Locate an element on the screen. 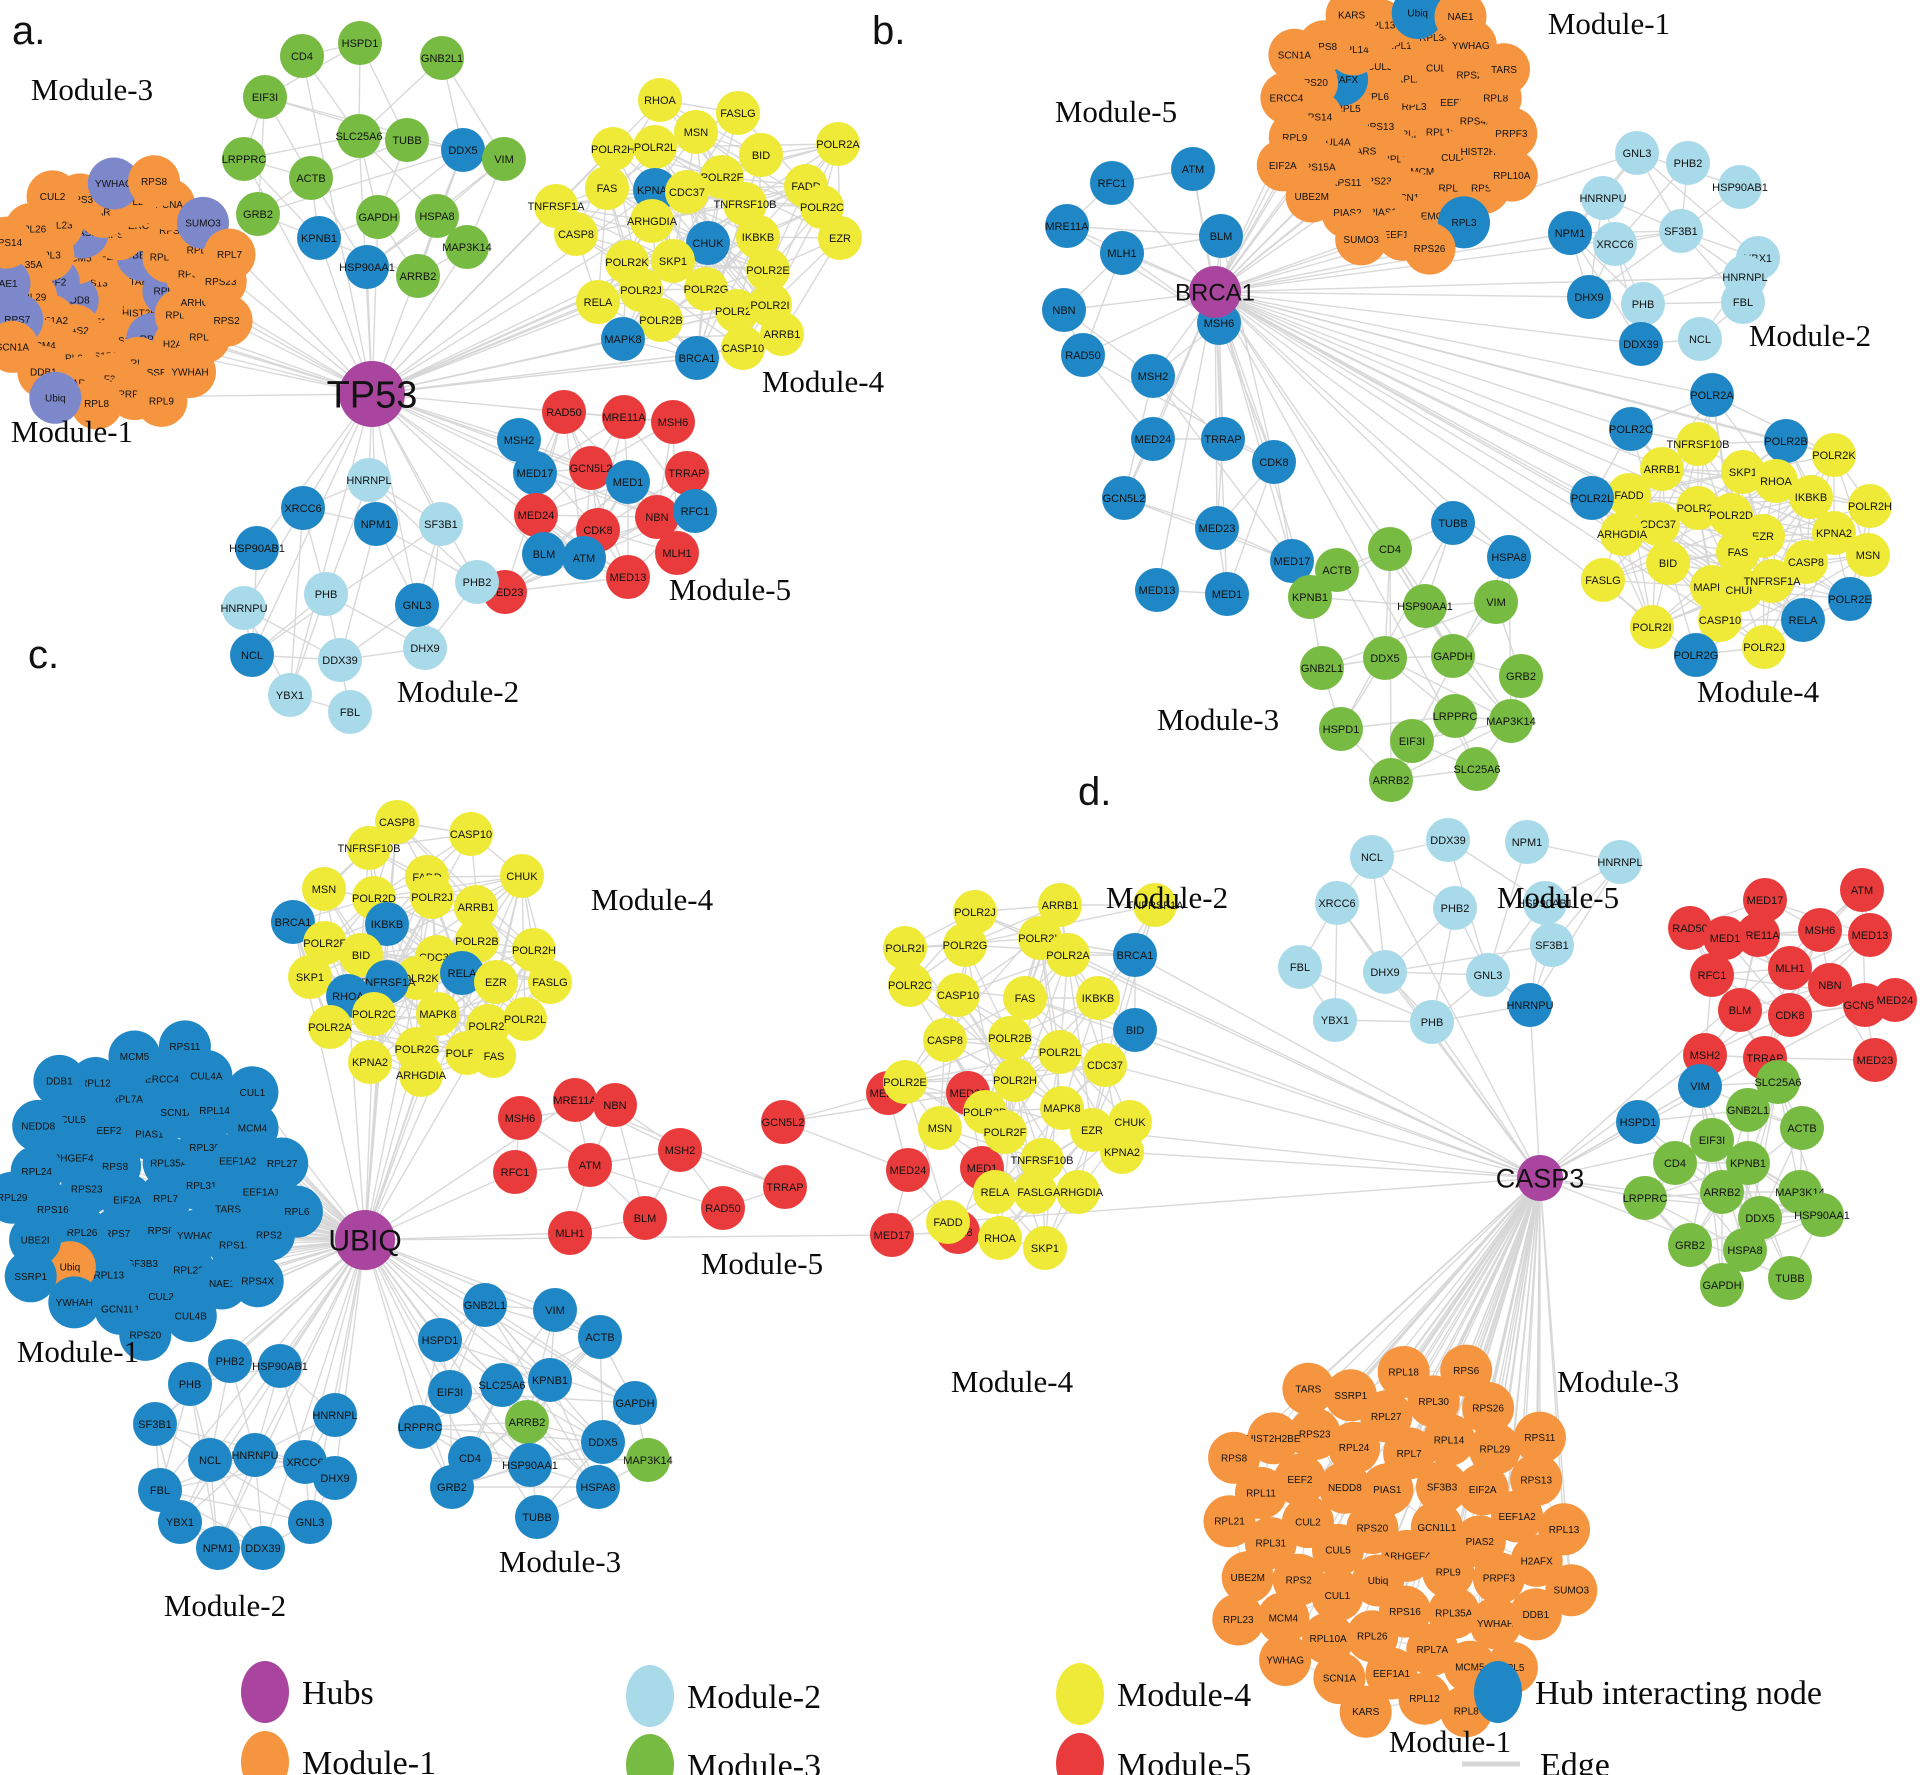  gene-node-ARRB1 is located at coordinates (1060, 905).